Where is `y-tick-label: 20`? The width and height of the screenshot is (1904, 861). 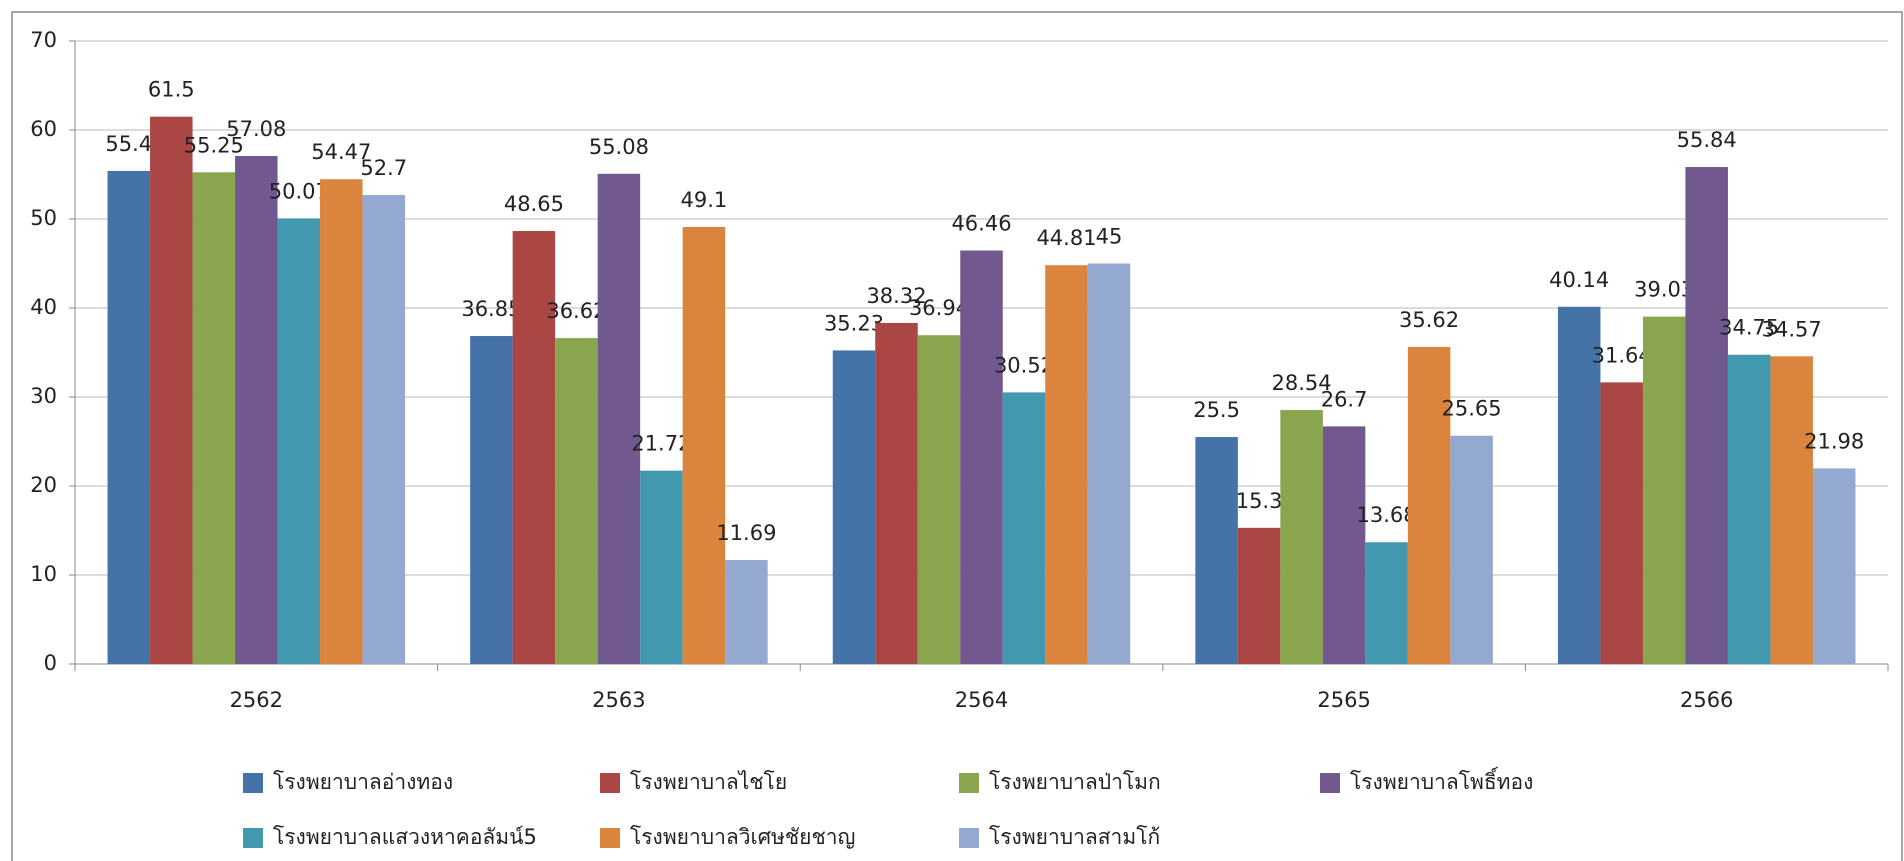
y-tick-label: 20 is located at coordinates (43, 485).